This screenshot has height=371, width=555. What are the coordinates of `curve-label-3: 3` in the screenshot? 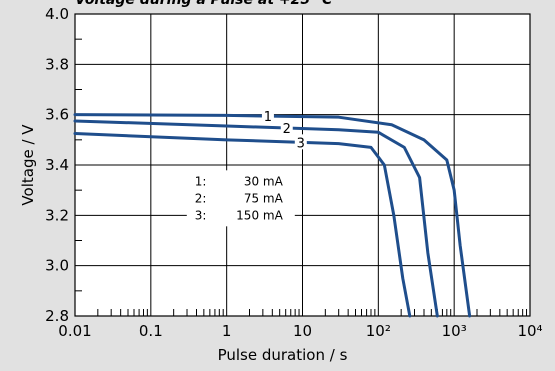 It's located at (301, 143).